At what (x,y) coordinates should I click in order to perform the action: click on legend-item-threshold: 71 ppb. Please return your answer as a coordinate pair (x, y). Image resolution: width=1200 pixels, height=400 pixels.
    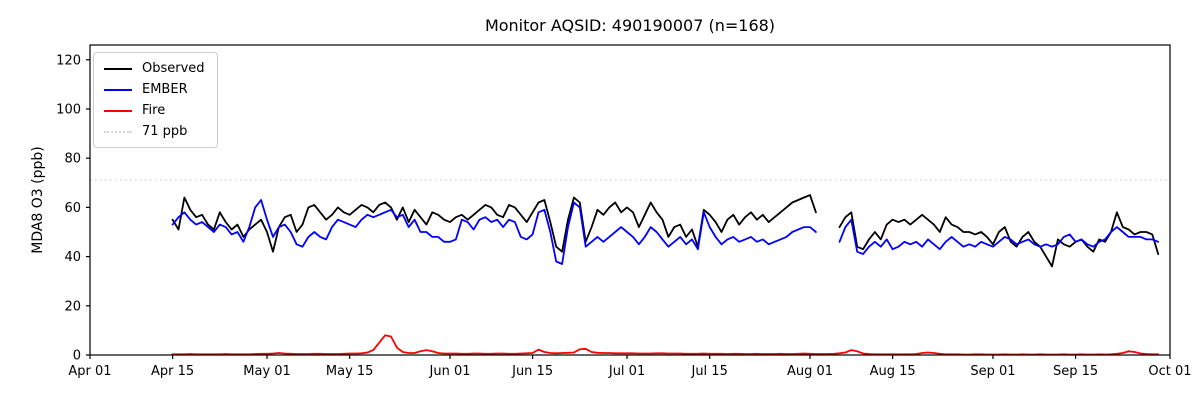
    Looking at the image, I should click on (154, 131).